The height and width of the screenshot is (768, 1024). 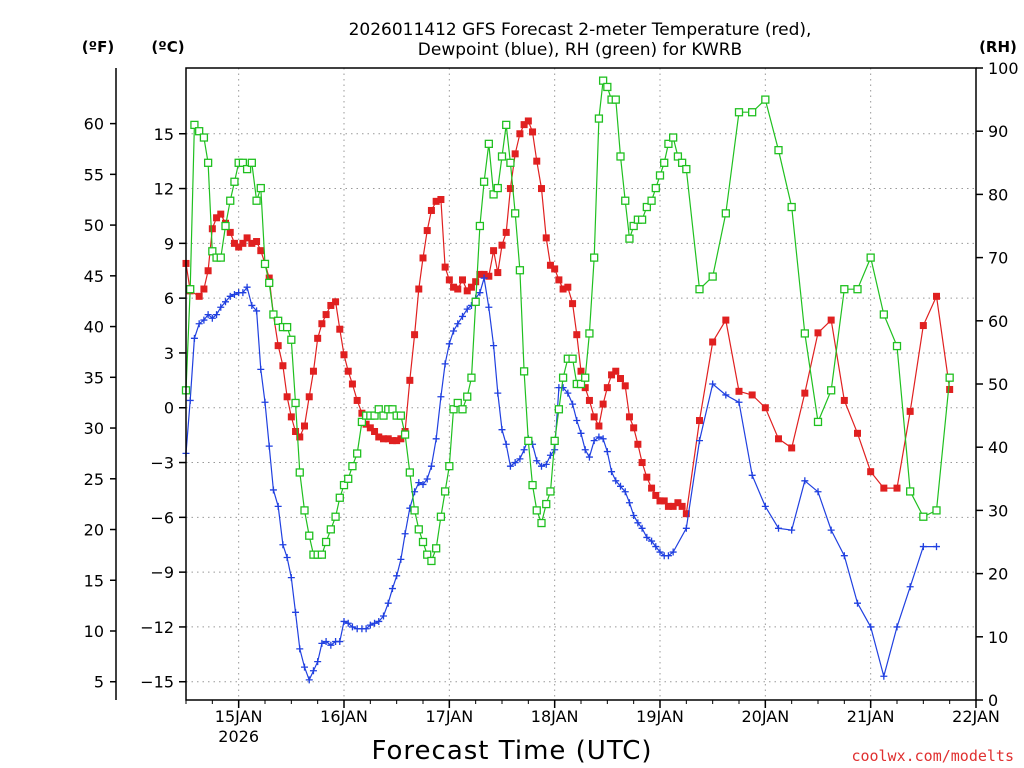 What do you see at coordinates (94, 174) in the screenshot?
I see `fahrenheit-tick-label: 55` at bounding box center [94, 174].